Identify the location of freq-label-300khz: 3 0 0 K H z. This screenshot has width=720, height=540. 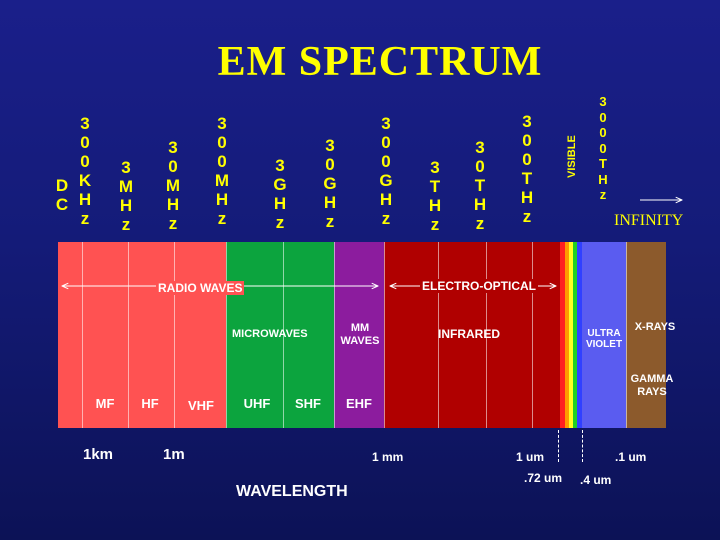
(85, 171).